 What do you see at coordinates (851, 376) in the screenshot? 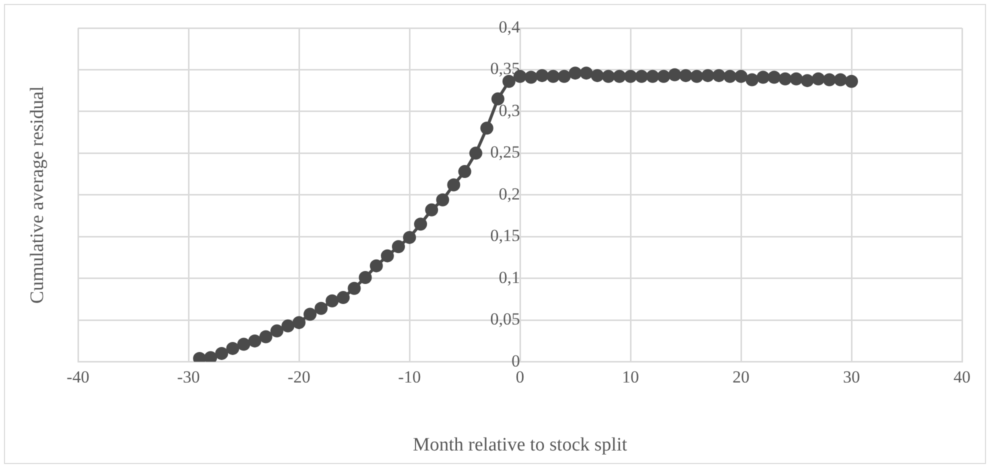
I see `x-tick-label: 30` at bounding box center [851, 376].